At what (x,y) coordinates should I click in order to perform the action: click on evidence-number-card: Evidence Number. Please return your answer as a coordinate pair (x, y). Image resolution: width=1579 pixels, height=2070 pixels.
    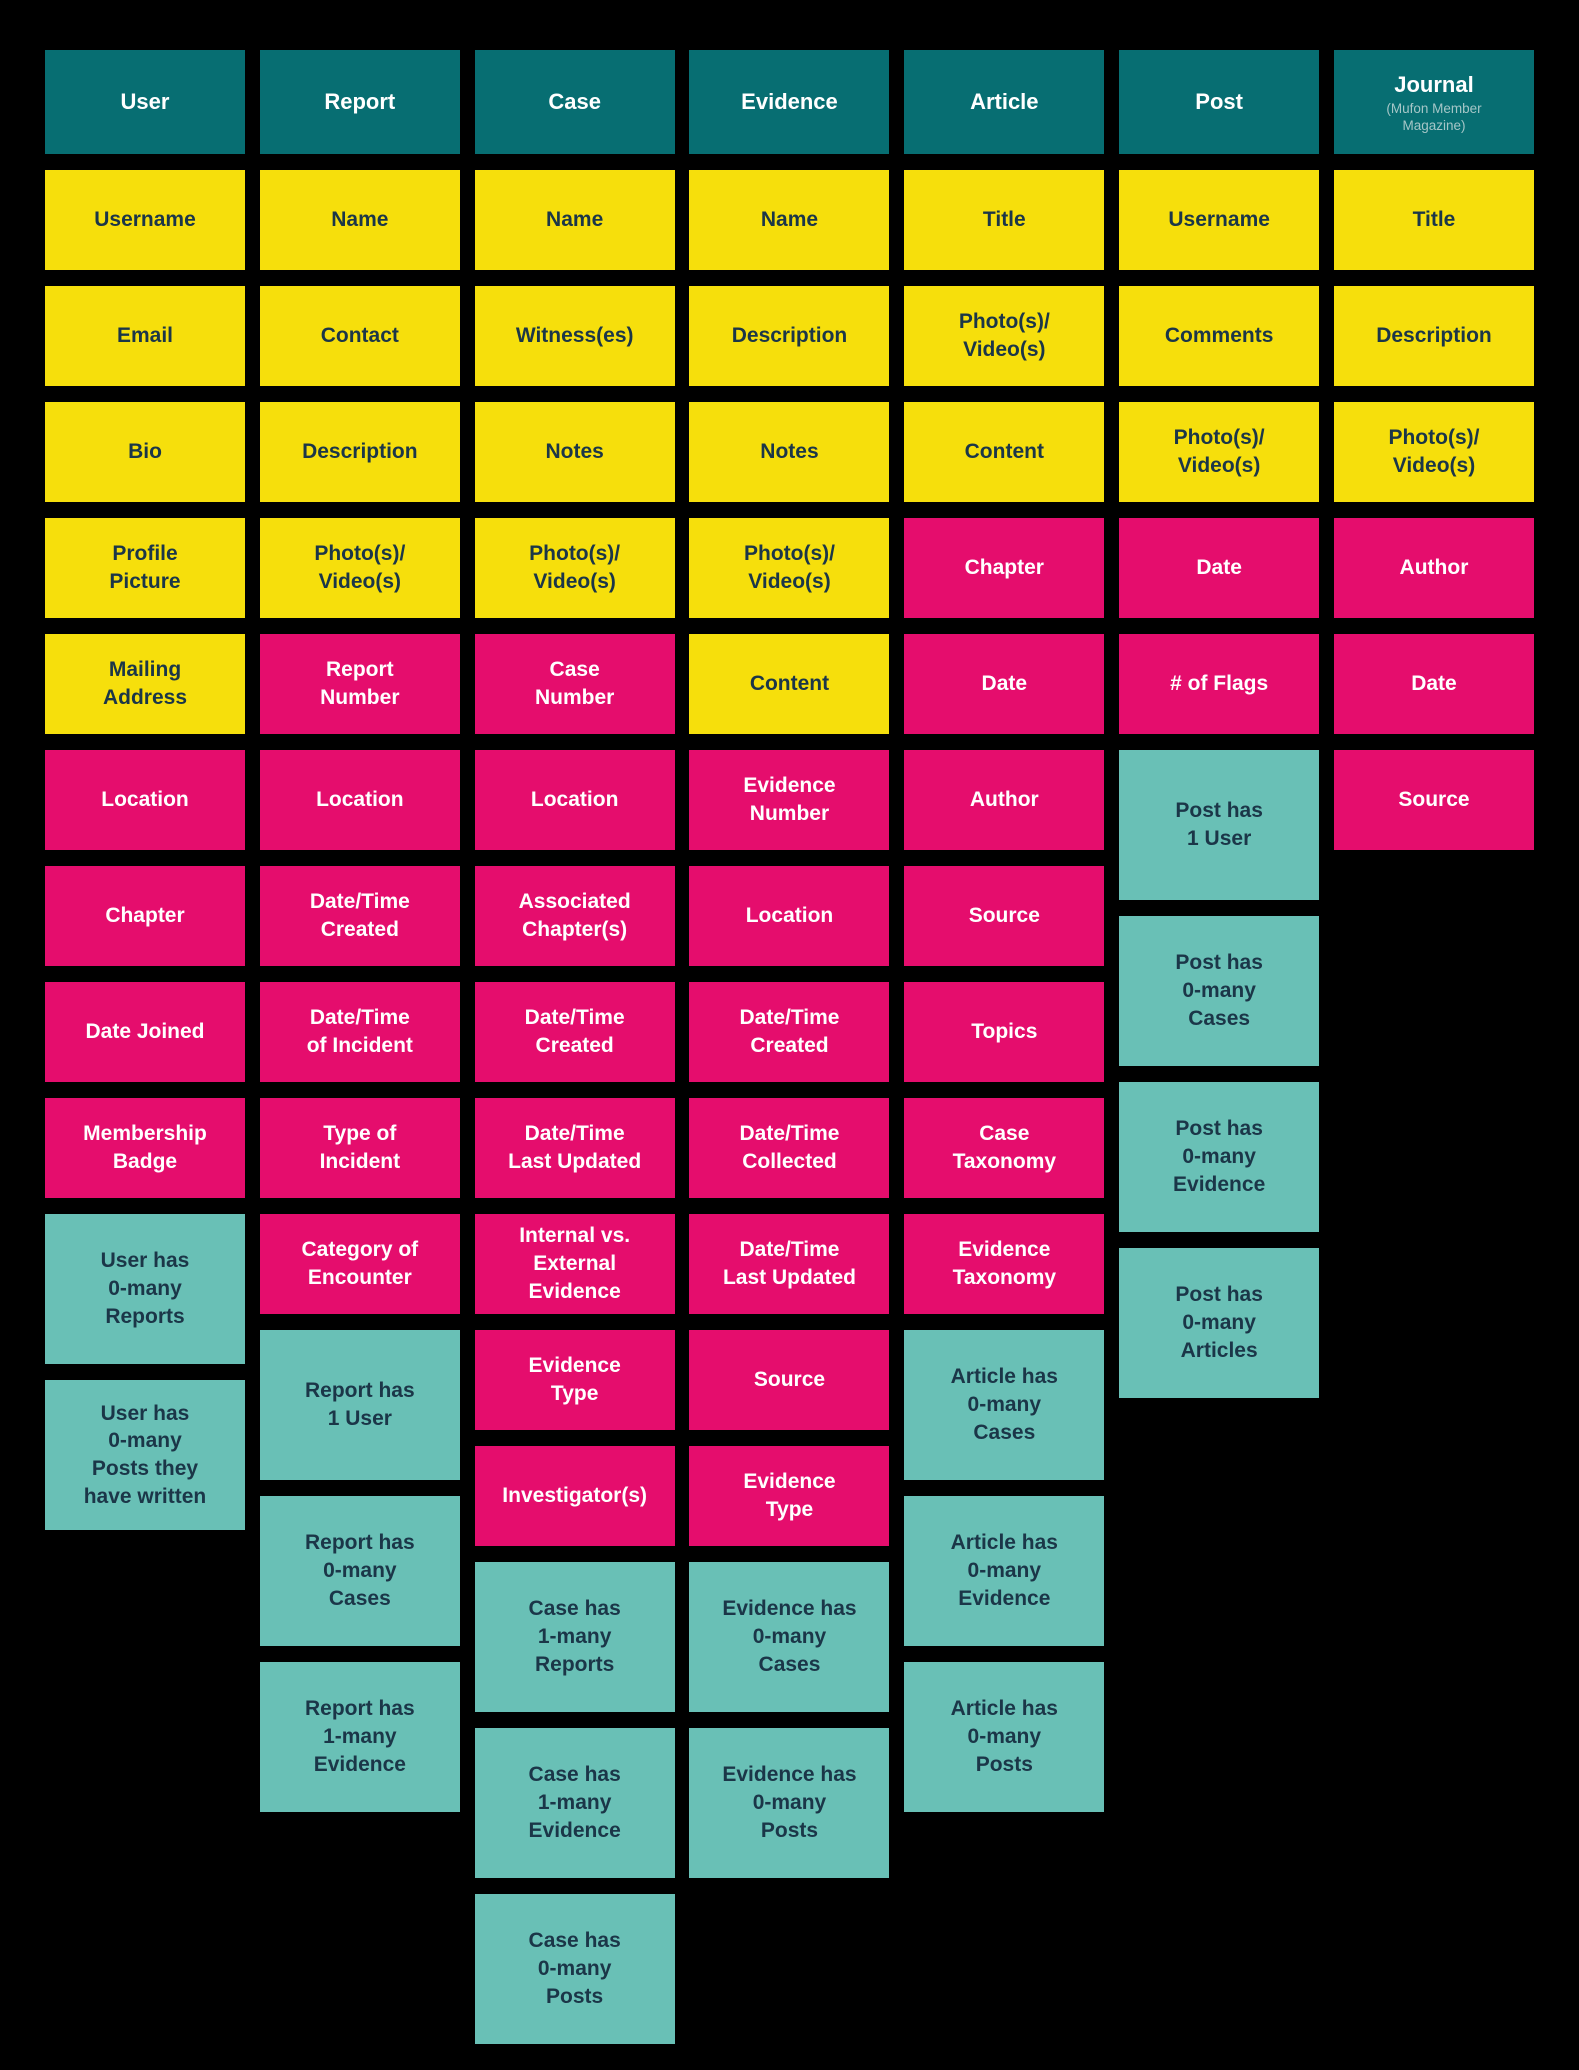
    Looking at the image, I should click on (789, 800).